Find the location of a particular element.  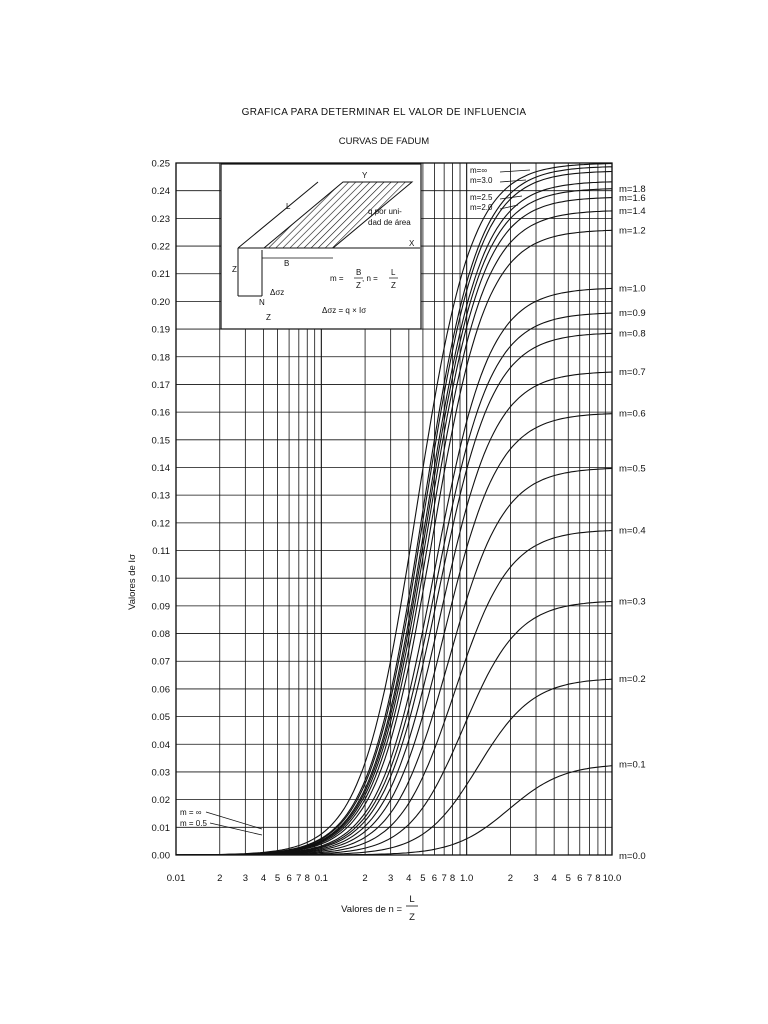

series-label: m=0.3 is located at coordinates (632, 601).